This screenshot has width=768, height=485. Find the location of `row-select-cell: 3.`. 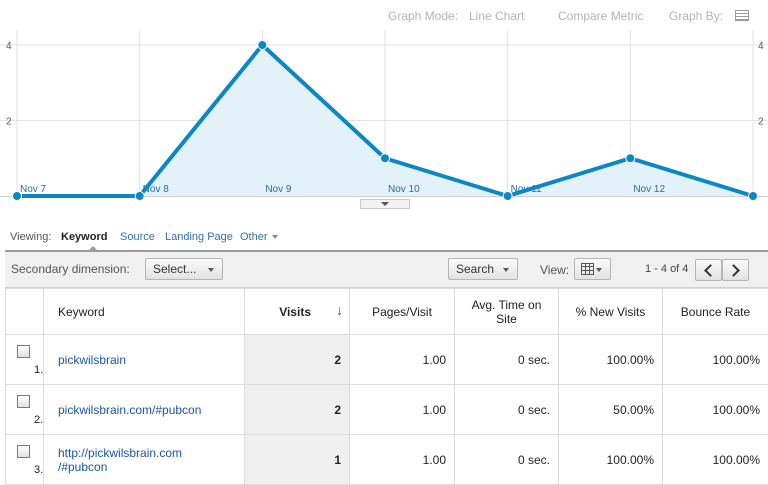

row-select-cell: 3. is located at coordinates (24, 459).